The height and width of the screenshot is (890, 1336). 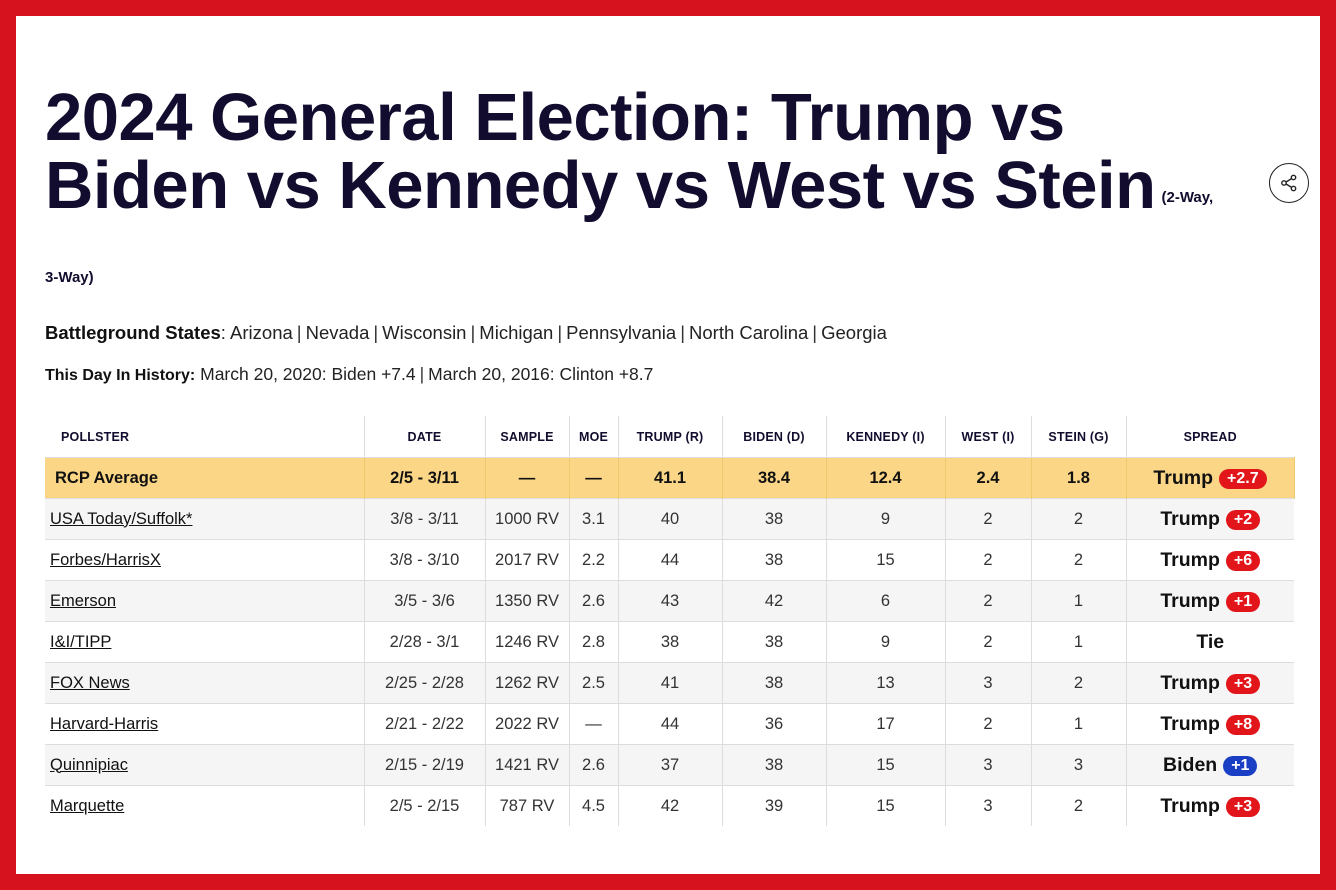 I want to click on spread-cell: Trump +1, so click(x=1210, y=601).